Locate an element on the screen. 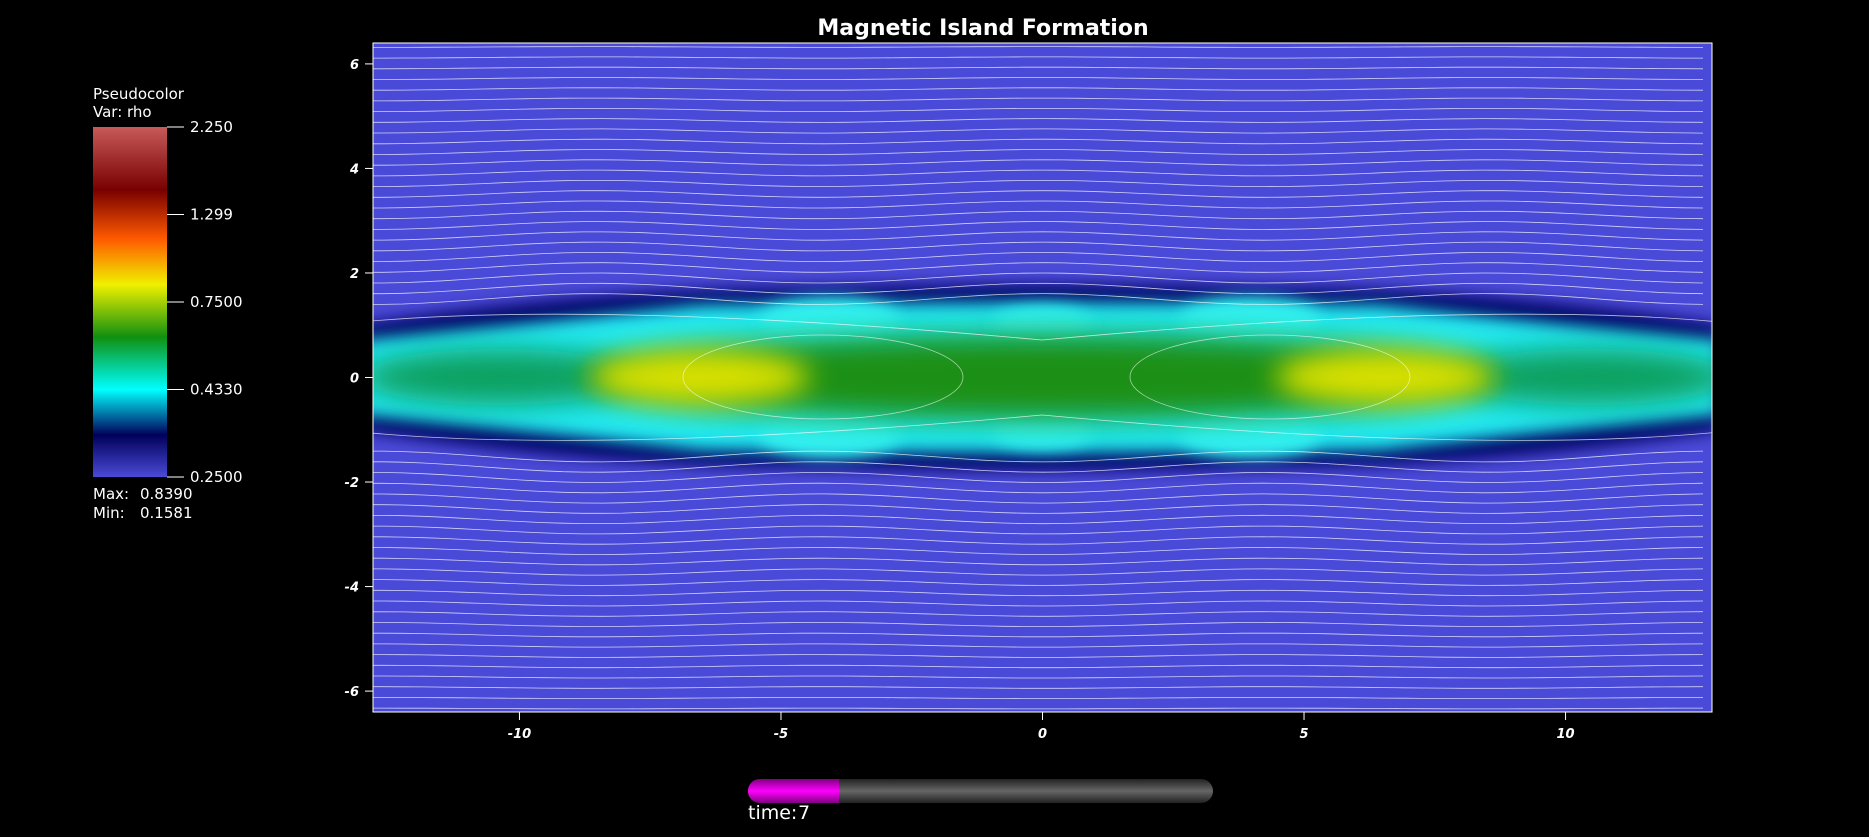 The image size is (1869, 837). chart-title: Magnetic Island Formation is located at coordinates (982, 28).